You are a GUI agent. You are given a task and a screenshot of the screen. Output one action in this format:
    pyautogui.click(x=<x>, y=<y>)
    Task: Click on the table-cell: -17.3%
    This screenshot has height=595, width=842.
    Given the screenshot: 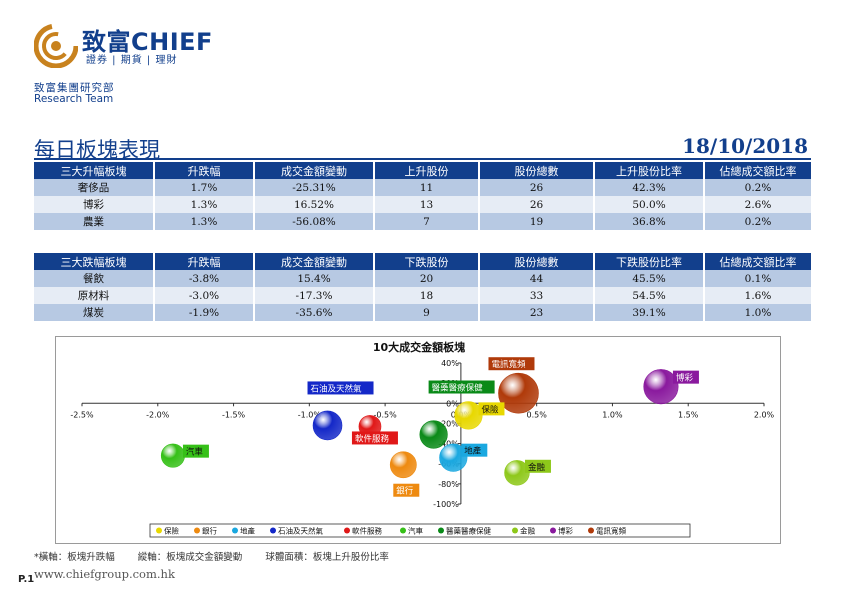 What is the action you would take?
    pyautogui.click(x=314, y=295)
    